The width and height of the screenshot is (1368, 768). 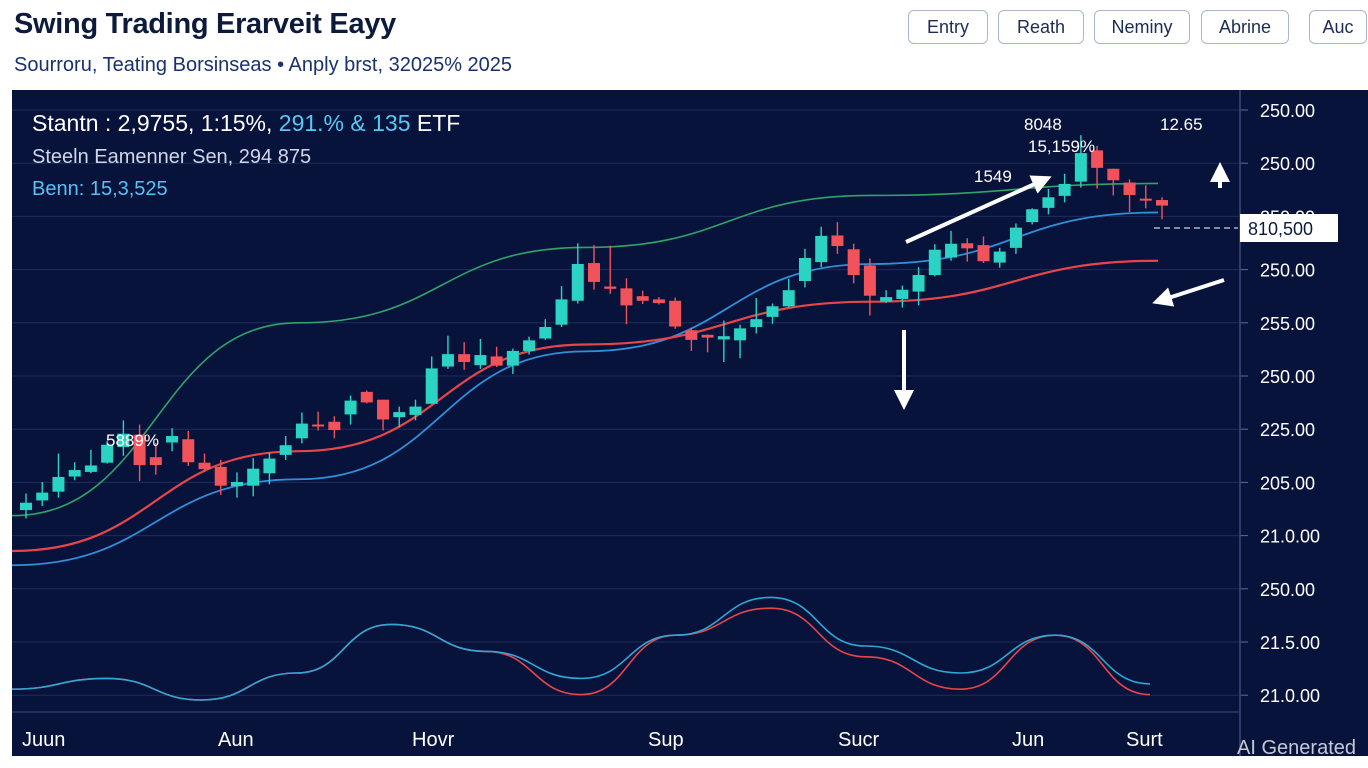 I want to click on abrine-button: Abrine, so click(x=1245, y=27).